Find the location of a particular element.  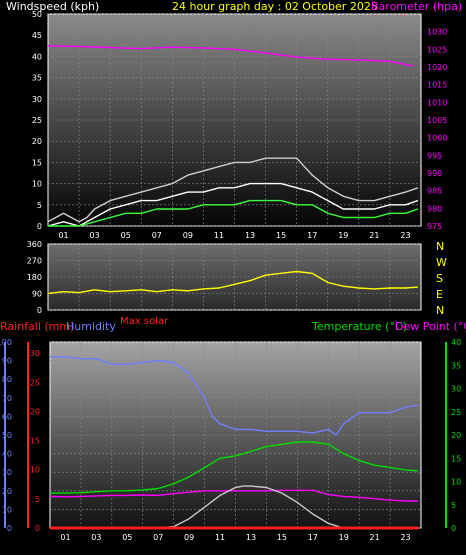

x-tick-label: 21 is located at coordinates (375, 537).